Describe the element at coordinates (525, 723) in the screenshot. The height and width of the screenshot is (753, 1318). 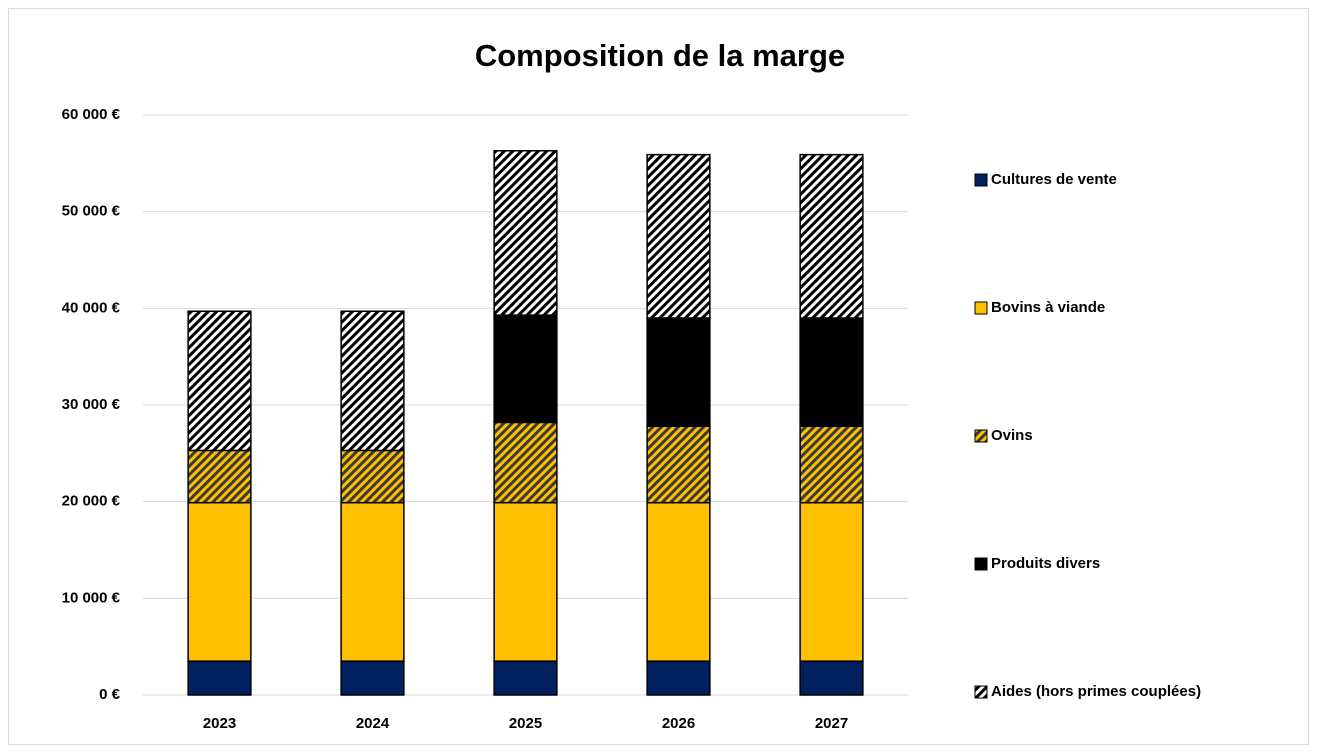
I see `x-tick-label: 2025` at that location.